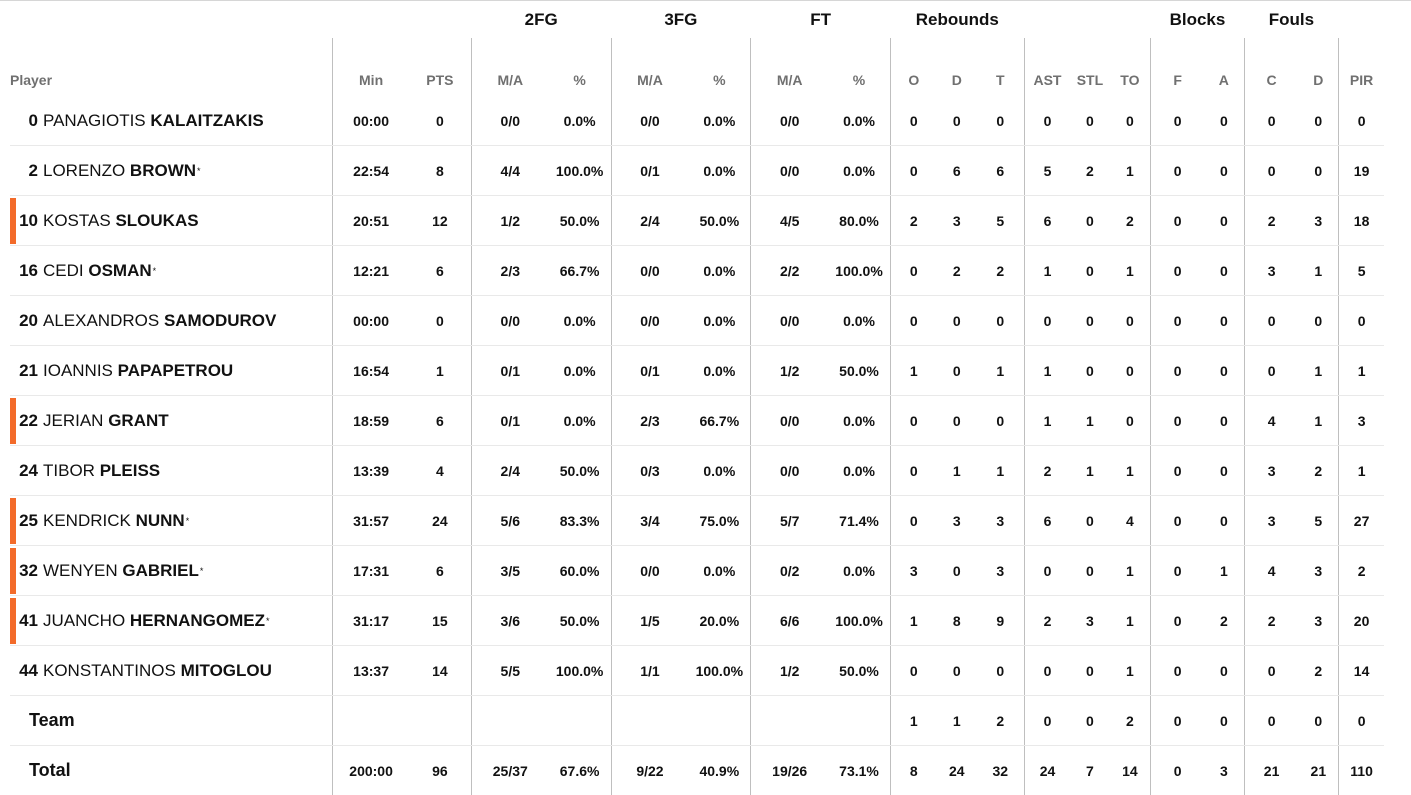 Image resolution: width=1411 pixels, height=795 pixels. What do you see at coordinates (440, 471) in the screenshot?
I see `stat-pts: 4` at bounding box center [440, 471].